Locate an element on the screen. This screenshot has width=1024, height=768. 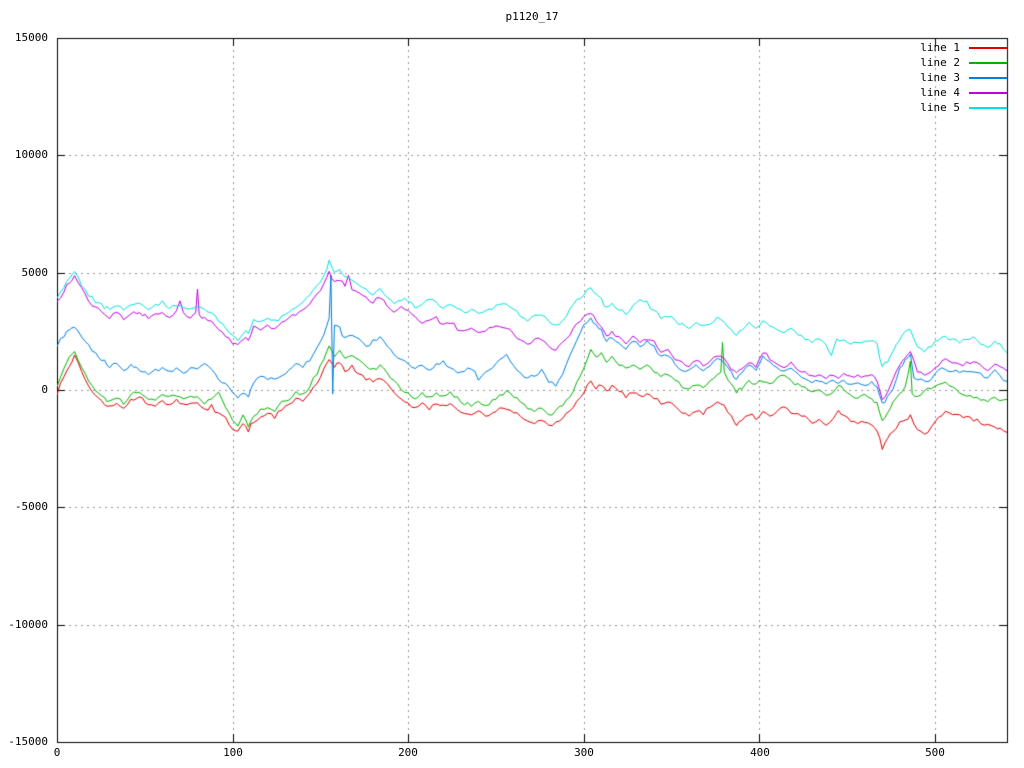
legend: line 1 line 2 line 3 line 4 line 5 is located at coordinates (963, 77).